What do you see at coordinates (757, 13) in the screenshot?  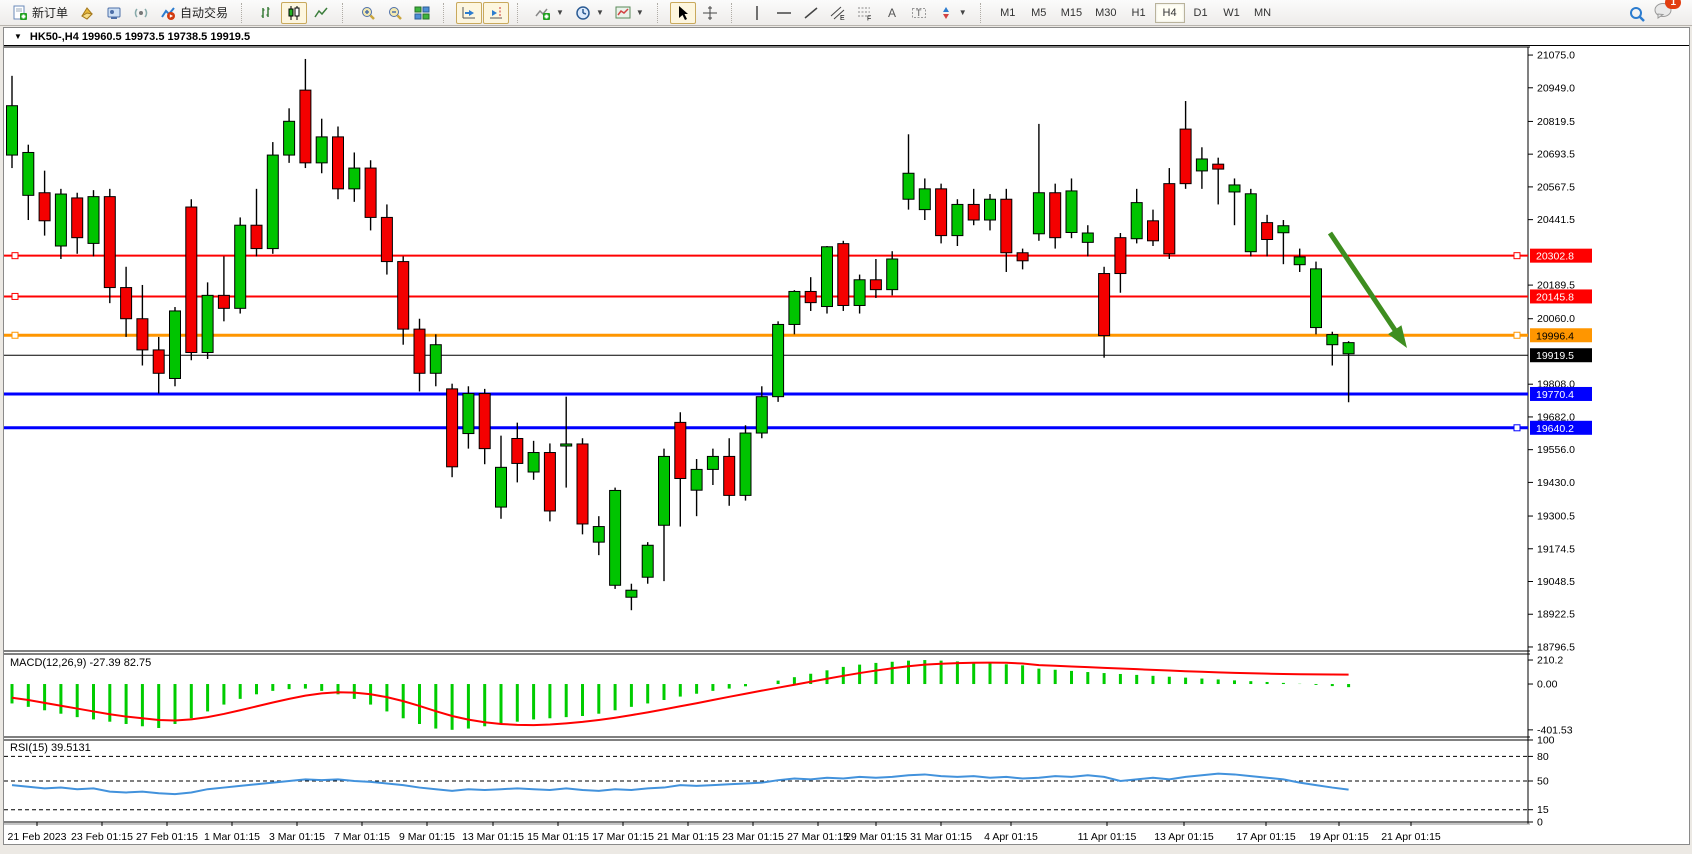 I see `vertical-line-tool-button` at bounding box center [757, 13].